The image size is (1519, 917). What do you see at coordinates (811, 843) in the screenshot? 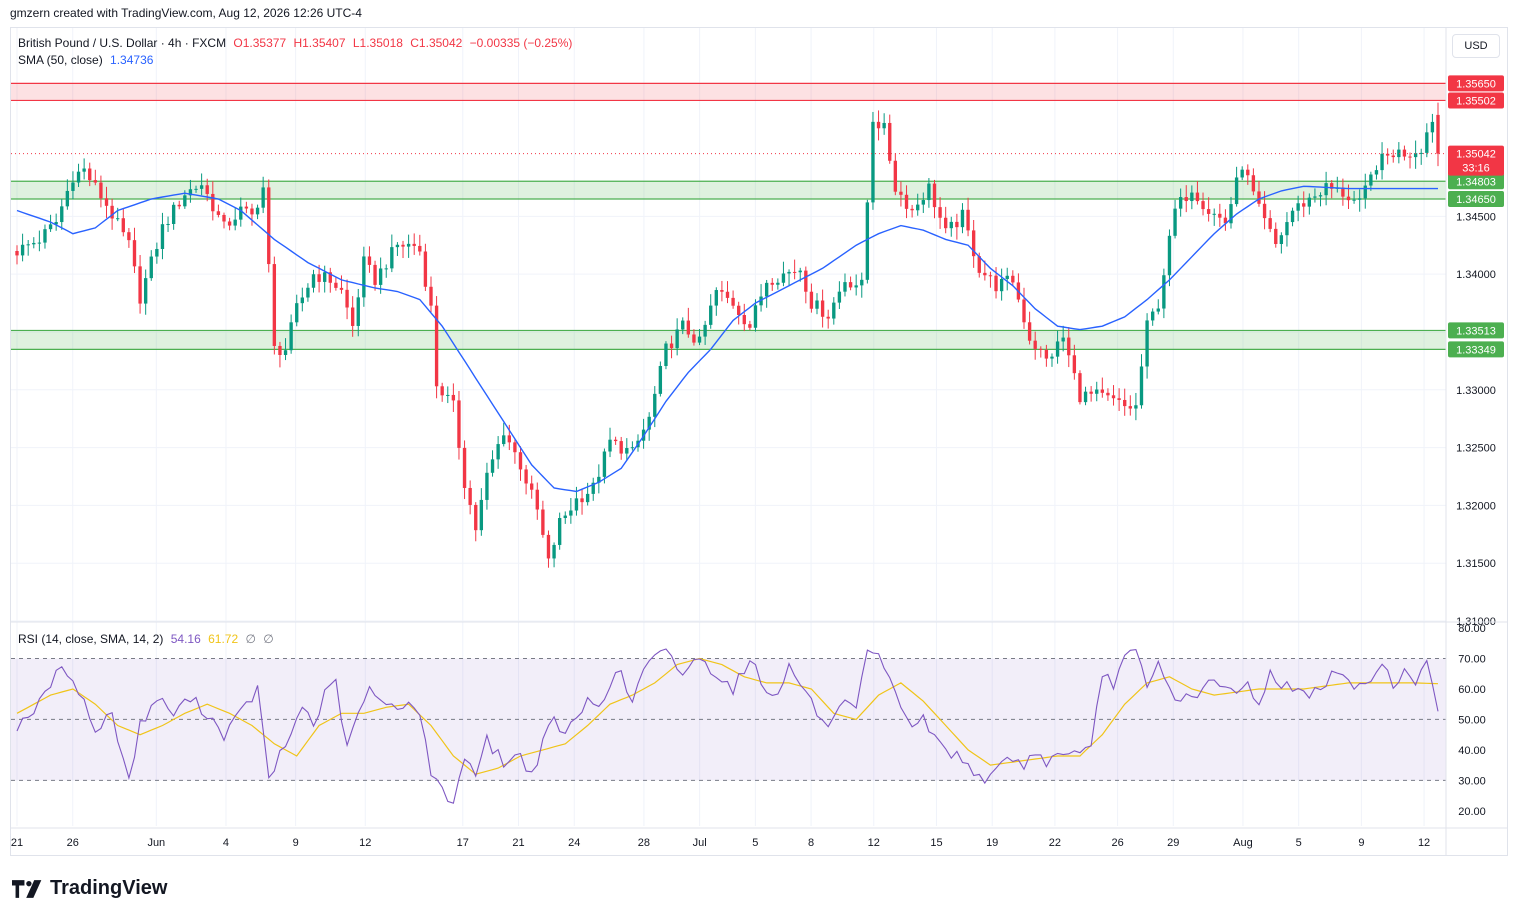
I see `time-tick-label: 8` at bounding box center [811, 843].